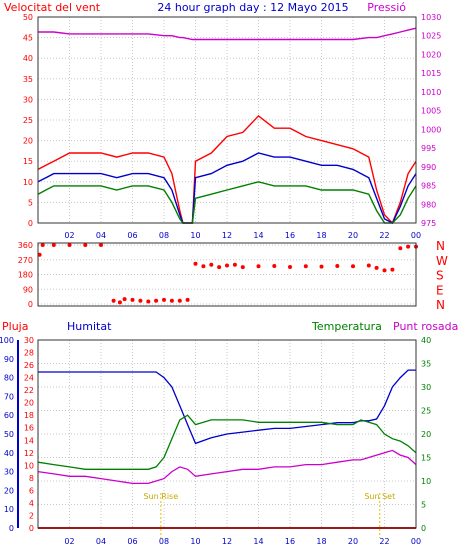 The image size is (462, 555). I want to click on humidity-tick: 40, so click(9, 453).